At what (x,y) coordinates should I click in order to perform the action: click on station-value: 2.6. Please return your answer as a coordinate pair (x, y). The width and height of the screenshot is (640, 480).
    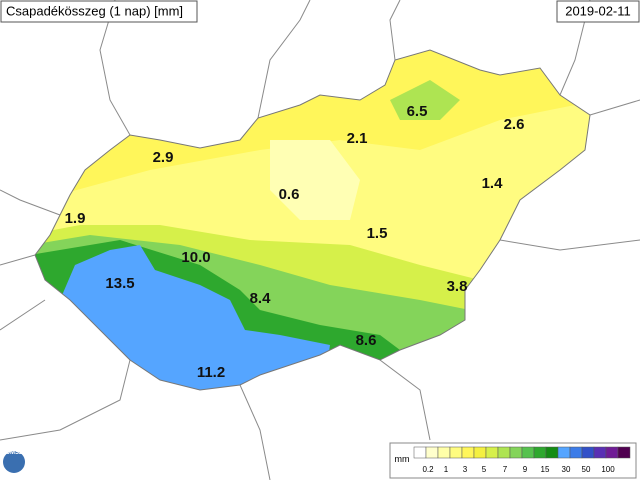
    Looking at the image, I should click on (514, 124).